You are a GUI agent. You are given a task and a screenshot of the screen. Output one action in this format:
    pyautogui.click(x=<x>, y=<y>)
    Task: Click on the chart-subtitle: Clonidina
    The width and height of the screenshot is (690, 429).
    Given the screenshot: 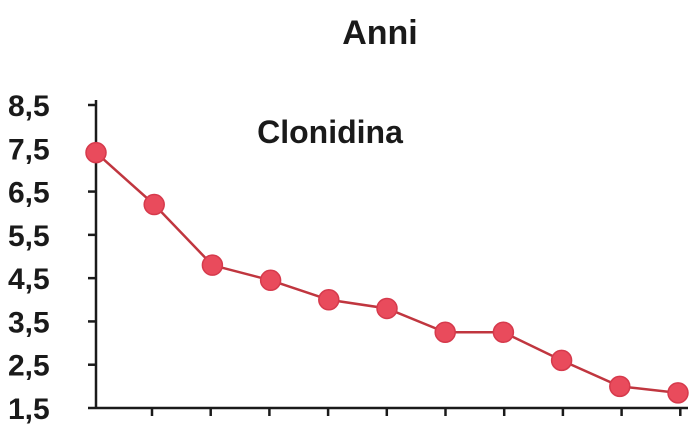 What is the action you would take?
    pyautogui.click(x=330, y=132)
    